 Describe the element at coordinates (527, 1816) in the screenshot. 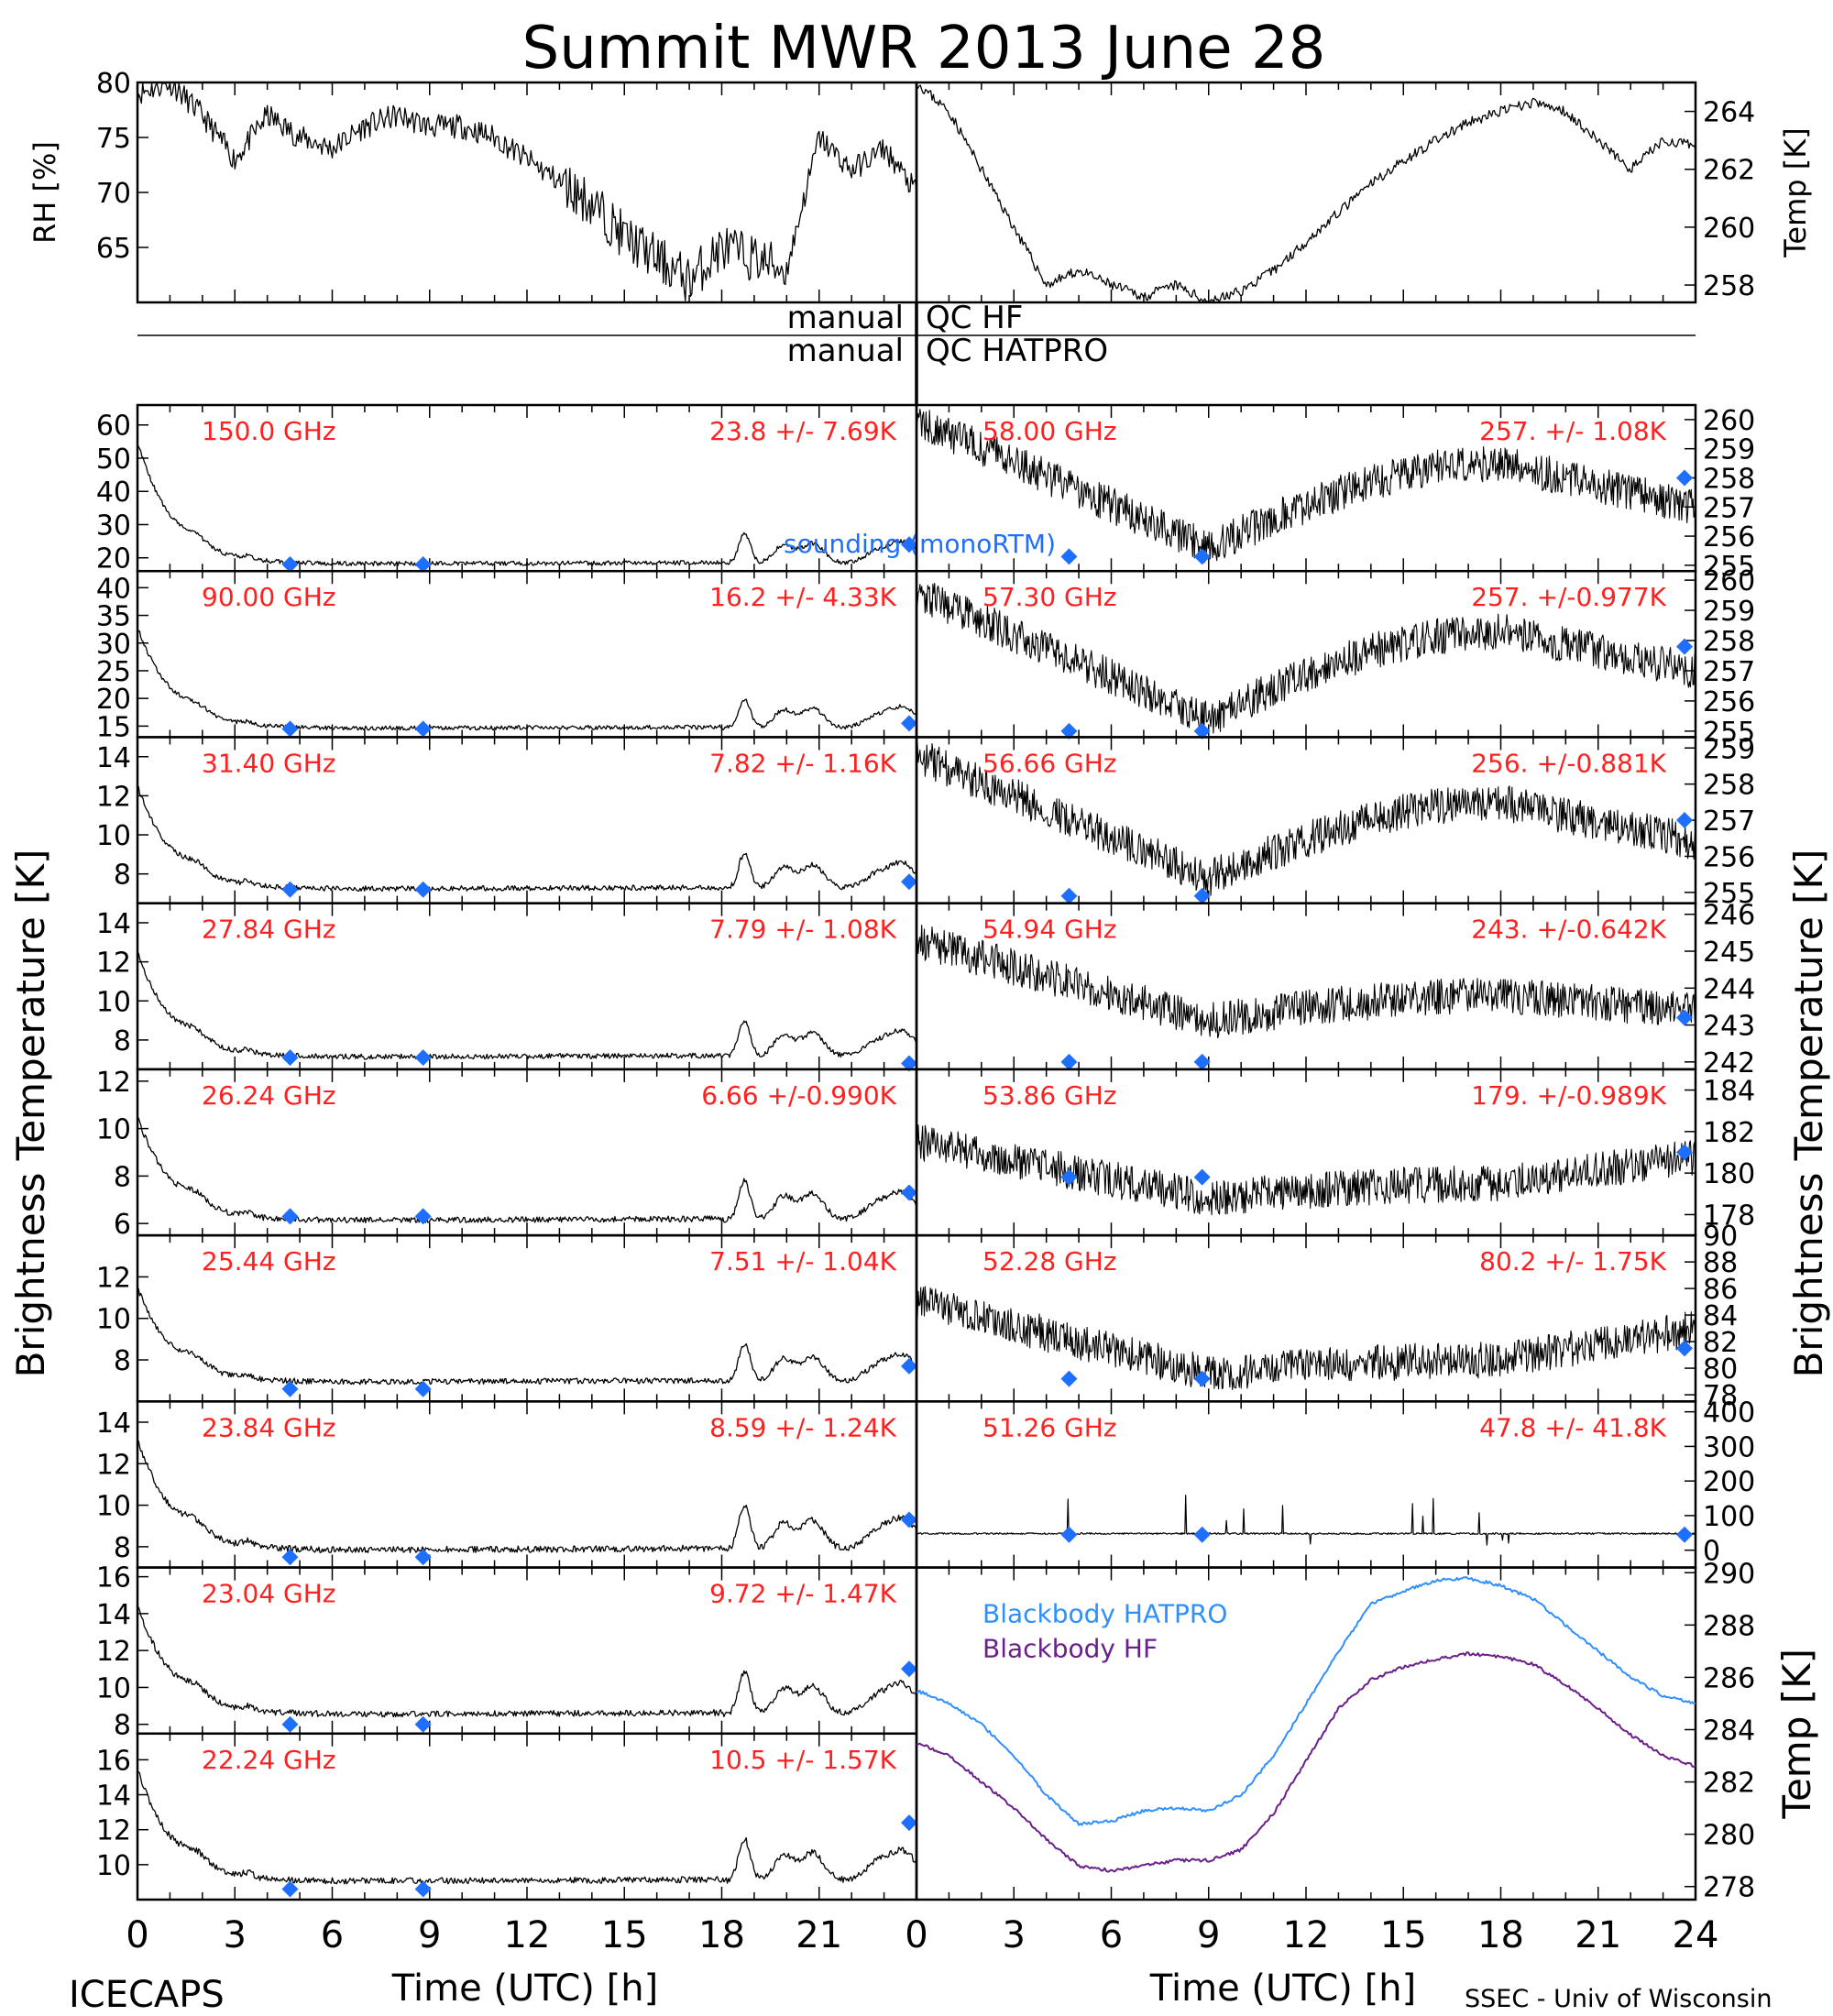

I see `hf-ch8-panel-minor-ticks` at that location.